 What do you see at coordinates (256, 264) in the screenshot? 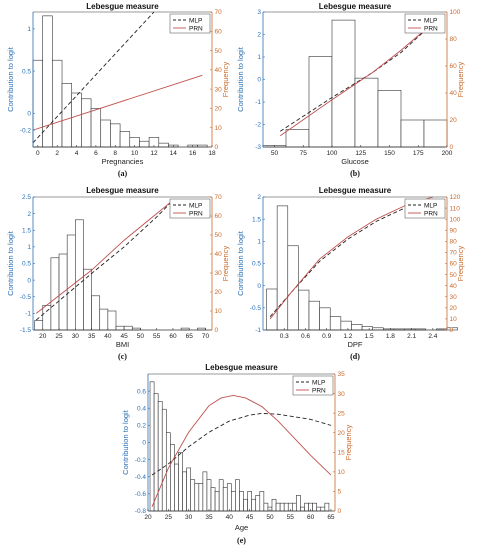
I see `y-left-tick-label: 0.5` at bounding box center [256, 264].